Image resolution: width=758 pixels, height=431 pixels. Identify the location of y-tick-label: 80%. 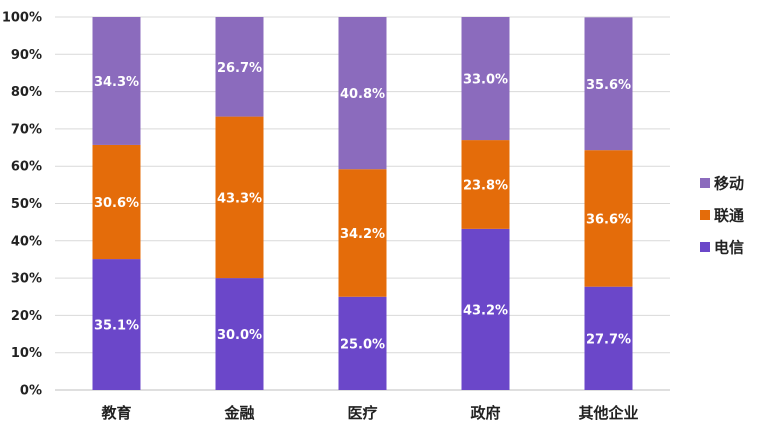
(26, 92).